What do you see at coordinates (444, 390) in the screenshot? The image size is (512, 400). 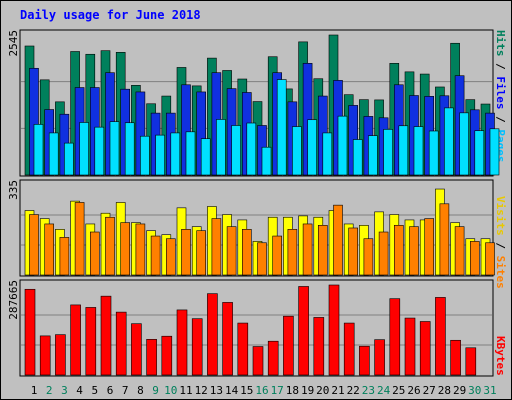 I see `x-tick-day-28: 28` at bounding box center [444, 390].